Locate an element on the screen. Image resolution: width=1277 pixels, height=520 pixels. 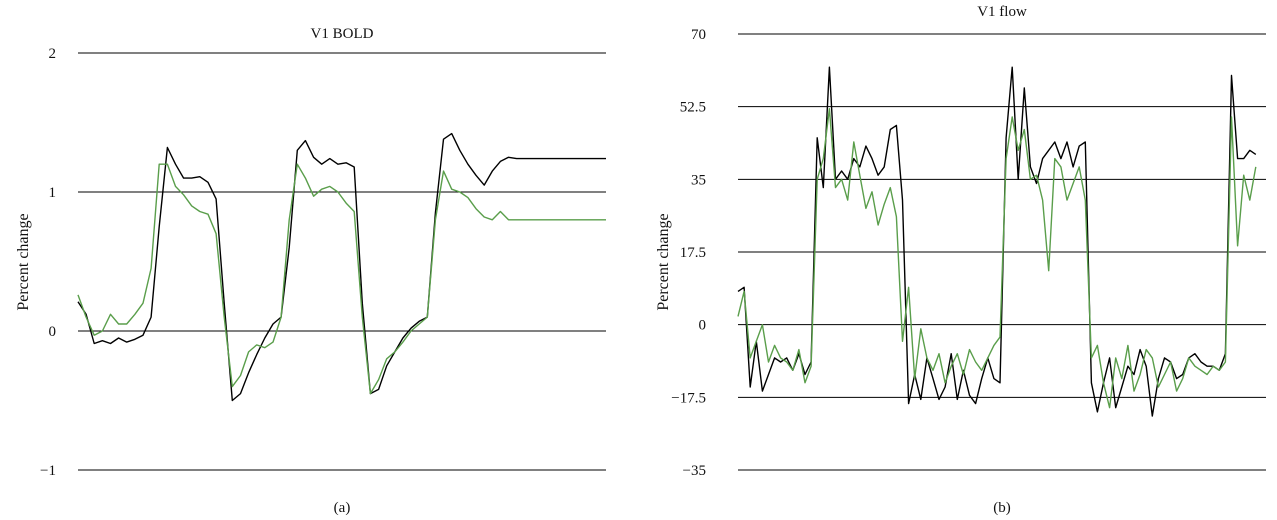
chart-b-ytick-label: 17.5 is located at coordinates (693, 253).